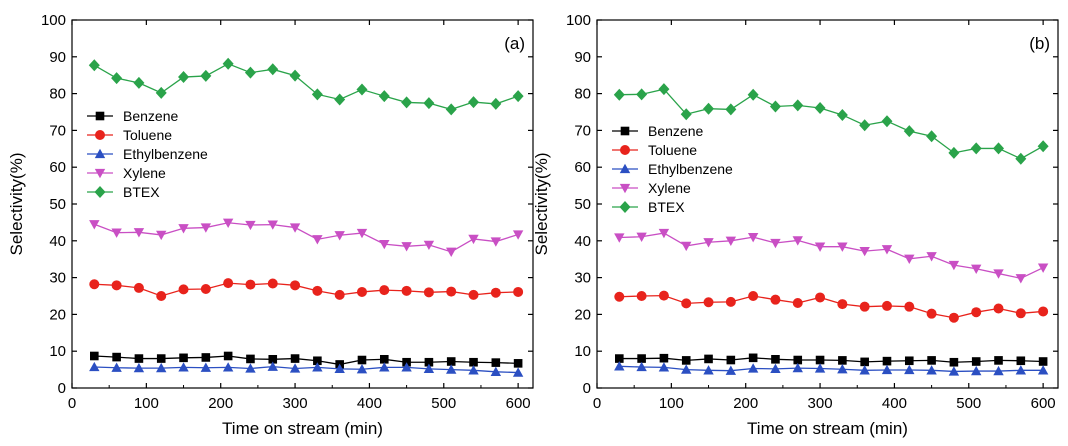 The image size is (1068, 446). I want to click on legend-item-ethylbenzene: Ethylbenzene, so click(147, 154).